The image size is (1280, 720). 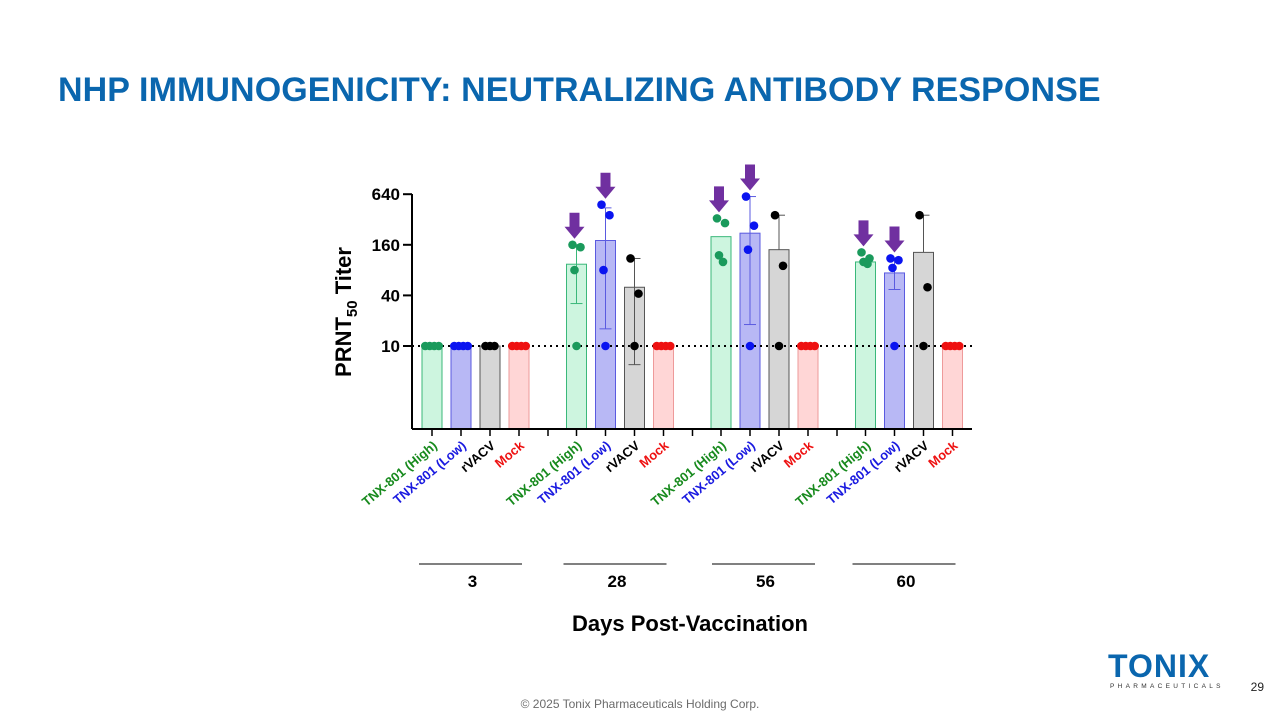 What do you see at coordinates (690, 623) in the screenshot?
I see `x-axis-title: Days Post-Vaccination` at bounding box center [690, 623].